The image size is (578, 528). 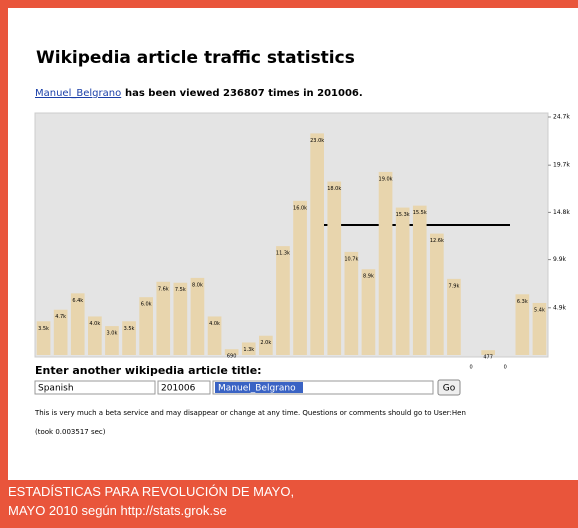 I want to click on bar-label: 23.0k, so click(x=317, y=141).